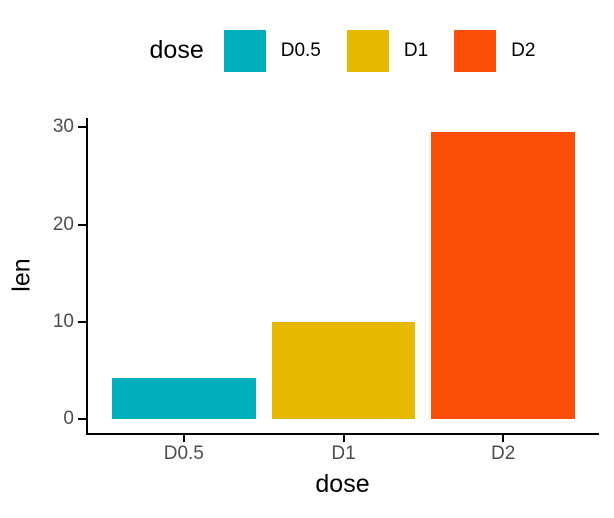 Image resolution: width=614 pixels, height=518 pixels. What do you see at coordinates (523, 50) in the screenshot?
I see `legend-item-label: D2` at bounding box center [523, 50].